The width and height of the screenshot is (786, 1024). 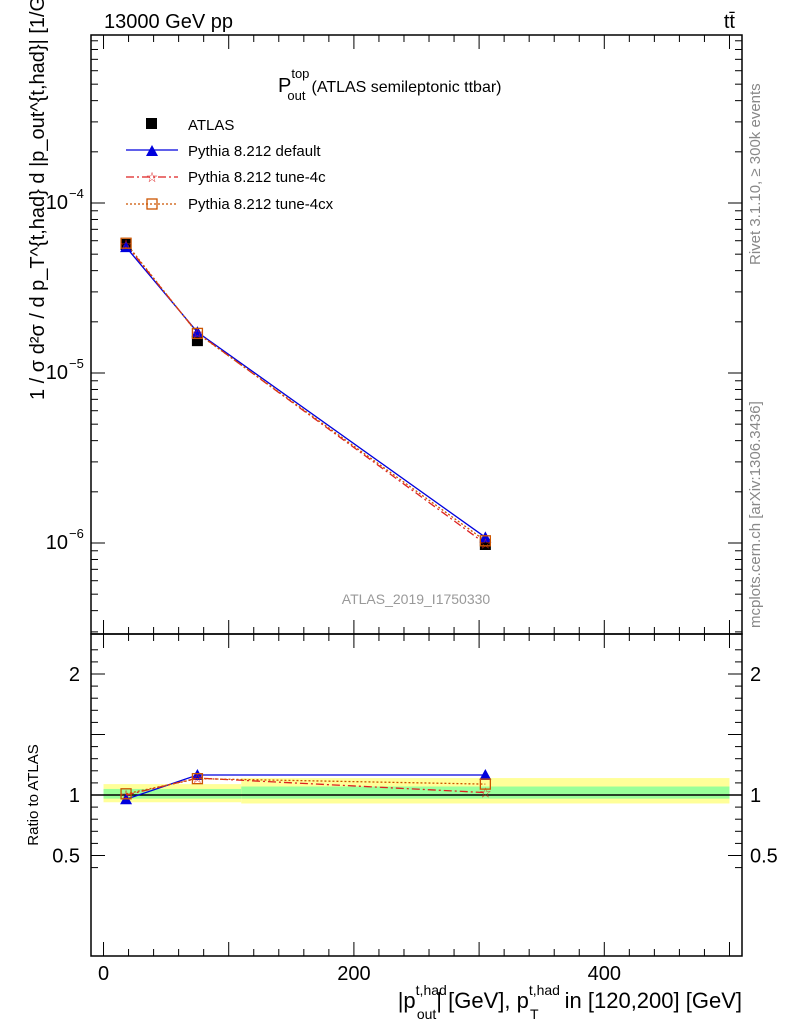 I want to click on legend-tune4cx-marker, so click(x=152, y=204).